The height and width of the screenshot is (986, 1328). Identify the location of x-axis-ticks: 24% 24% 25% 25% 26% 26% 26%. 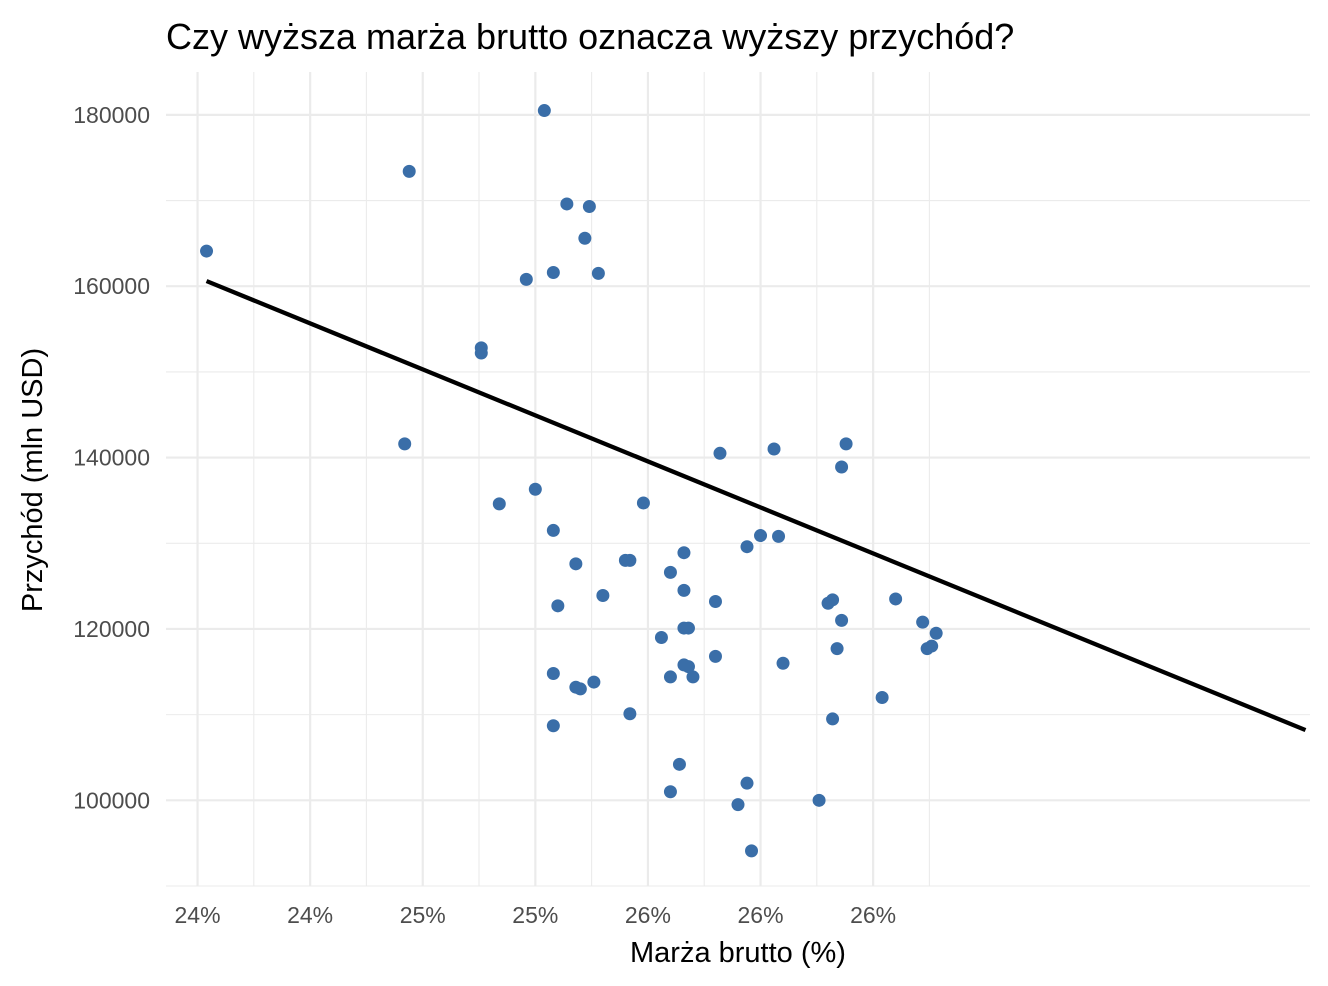
(536, 915).